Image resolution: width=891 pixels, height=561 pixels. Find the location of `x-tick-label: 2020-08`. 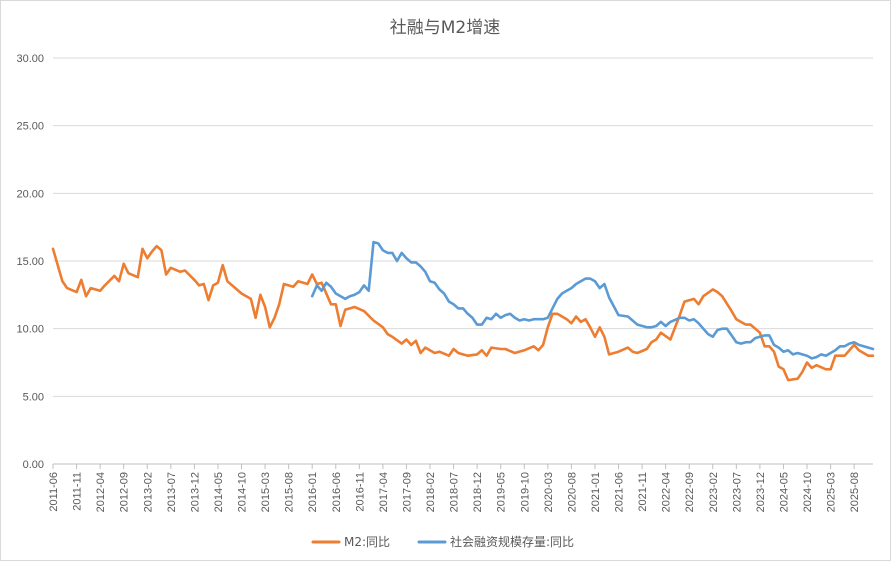

x-tick-label: 2020-08 is located at coordinates (572, 492).